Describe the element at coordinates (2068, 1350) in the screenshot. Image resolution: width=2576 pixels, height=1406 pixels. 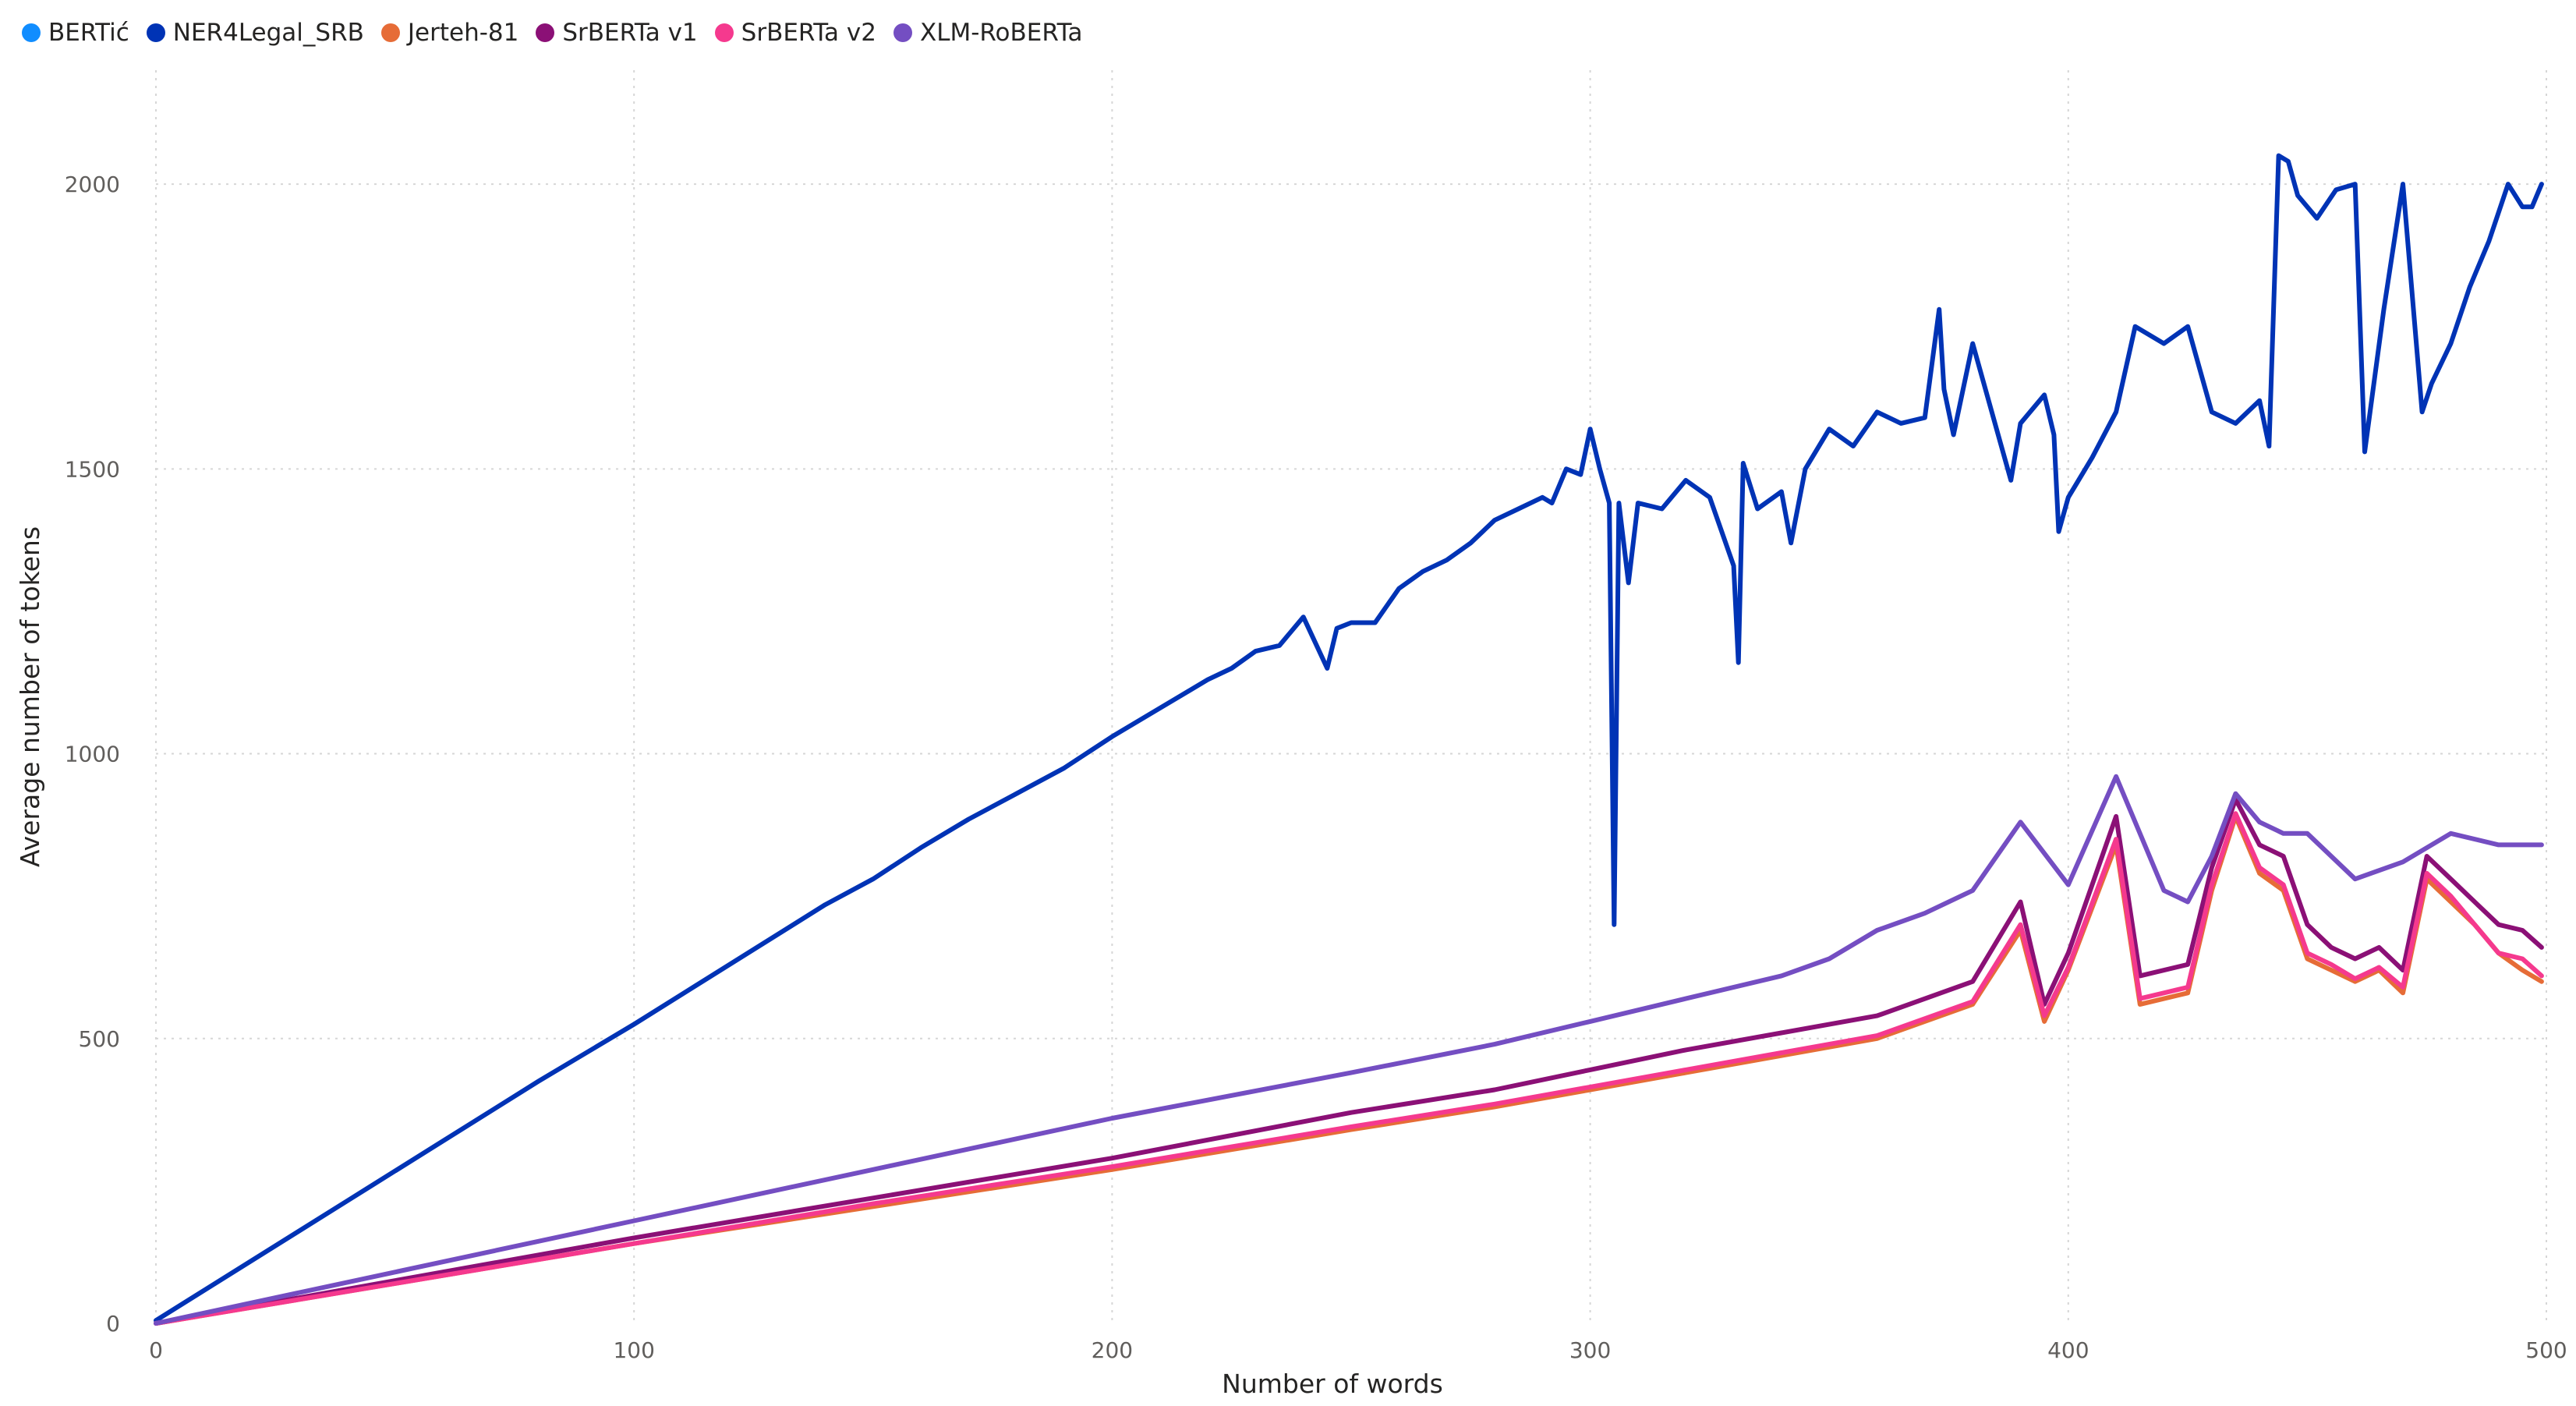
I see `x-tick-label: 400` at that location.